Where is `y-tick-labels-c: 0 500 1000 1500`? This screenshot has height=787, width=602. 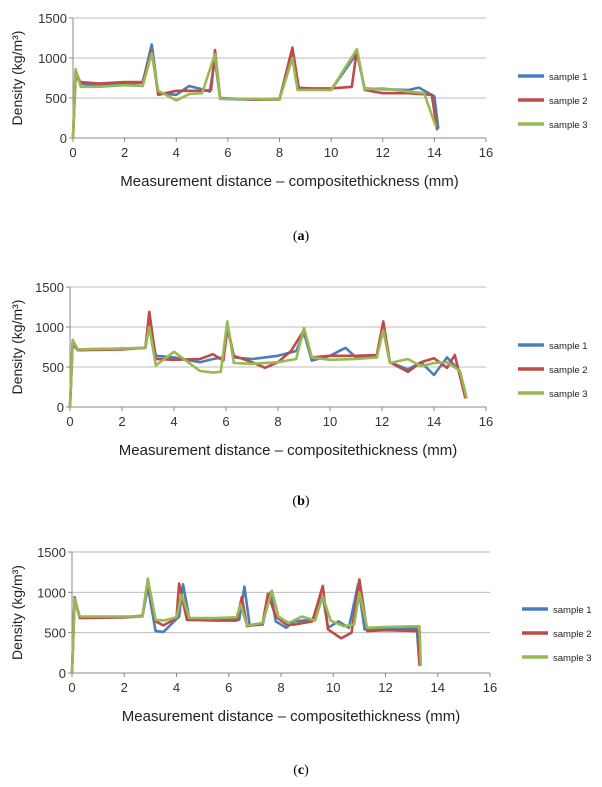
y-tick-labels-c: 0 500 1000 1500 is located at coordinates (51, 613).